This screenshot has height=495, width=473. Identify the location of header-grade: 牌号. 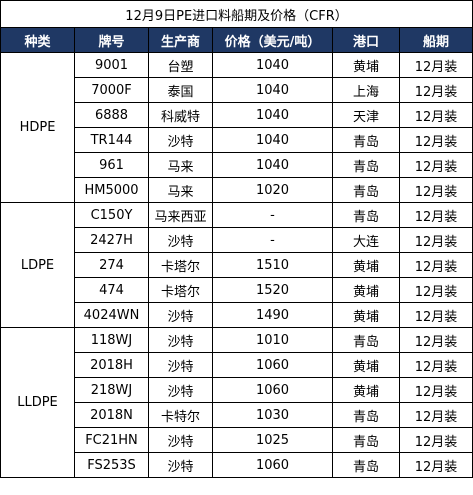
(111, 40).